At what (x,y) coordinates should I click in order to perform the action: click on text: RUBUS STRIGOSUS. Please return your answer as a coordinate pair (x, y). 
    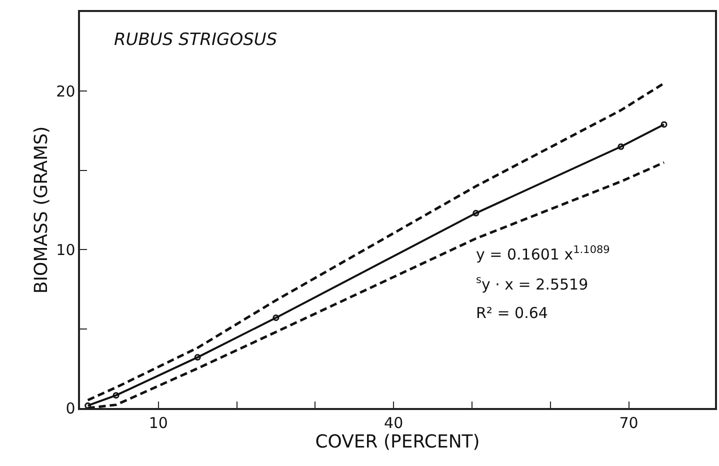
    Looking at the image, I should click on (196, 40).